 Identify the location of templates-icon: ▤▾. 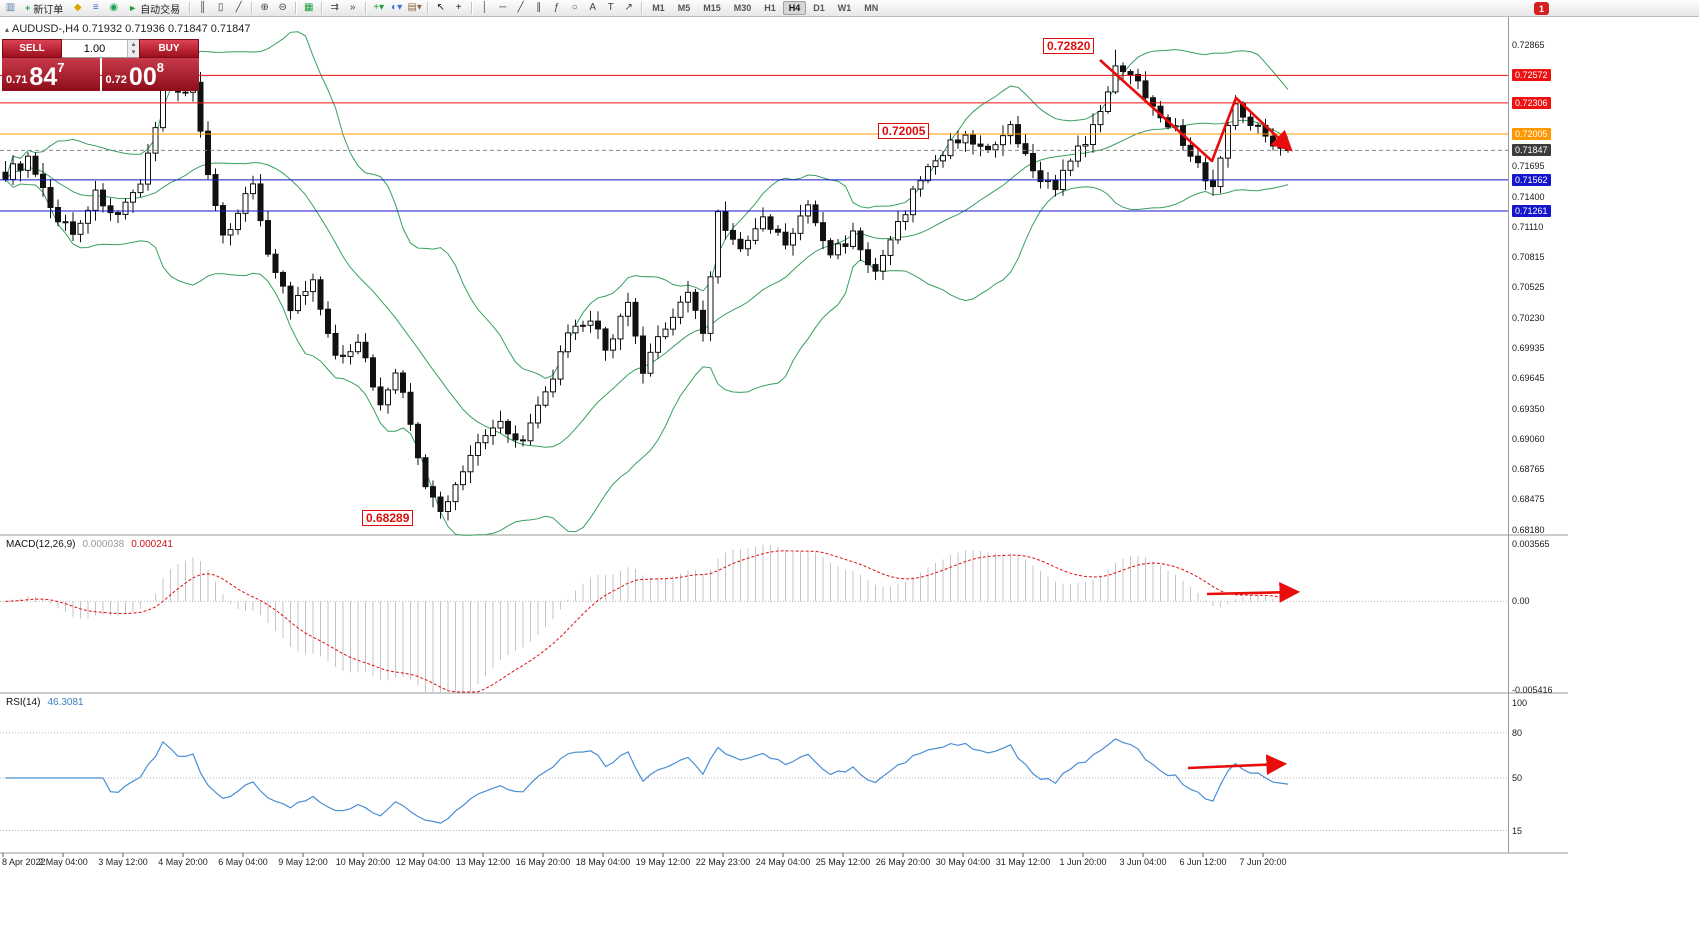
(414, 7).